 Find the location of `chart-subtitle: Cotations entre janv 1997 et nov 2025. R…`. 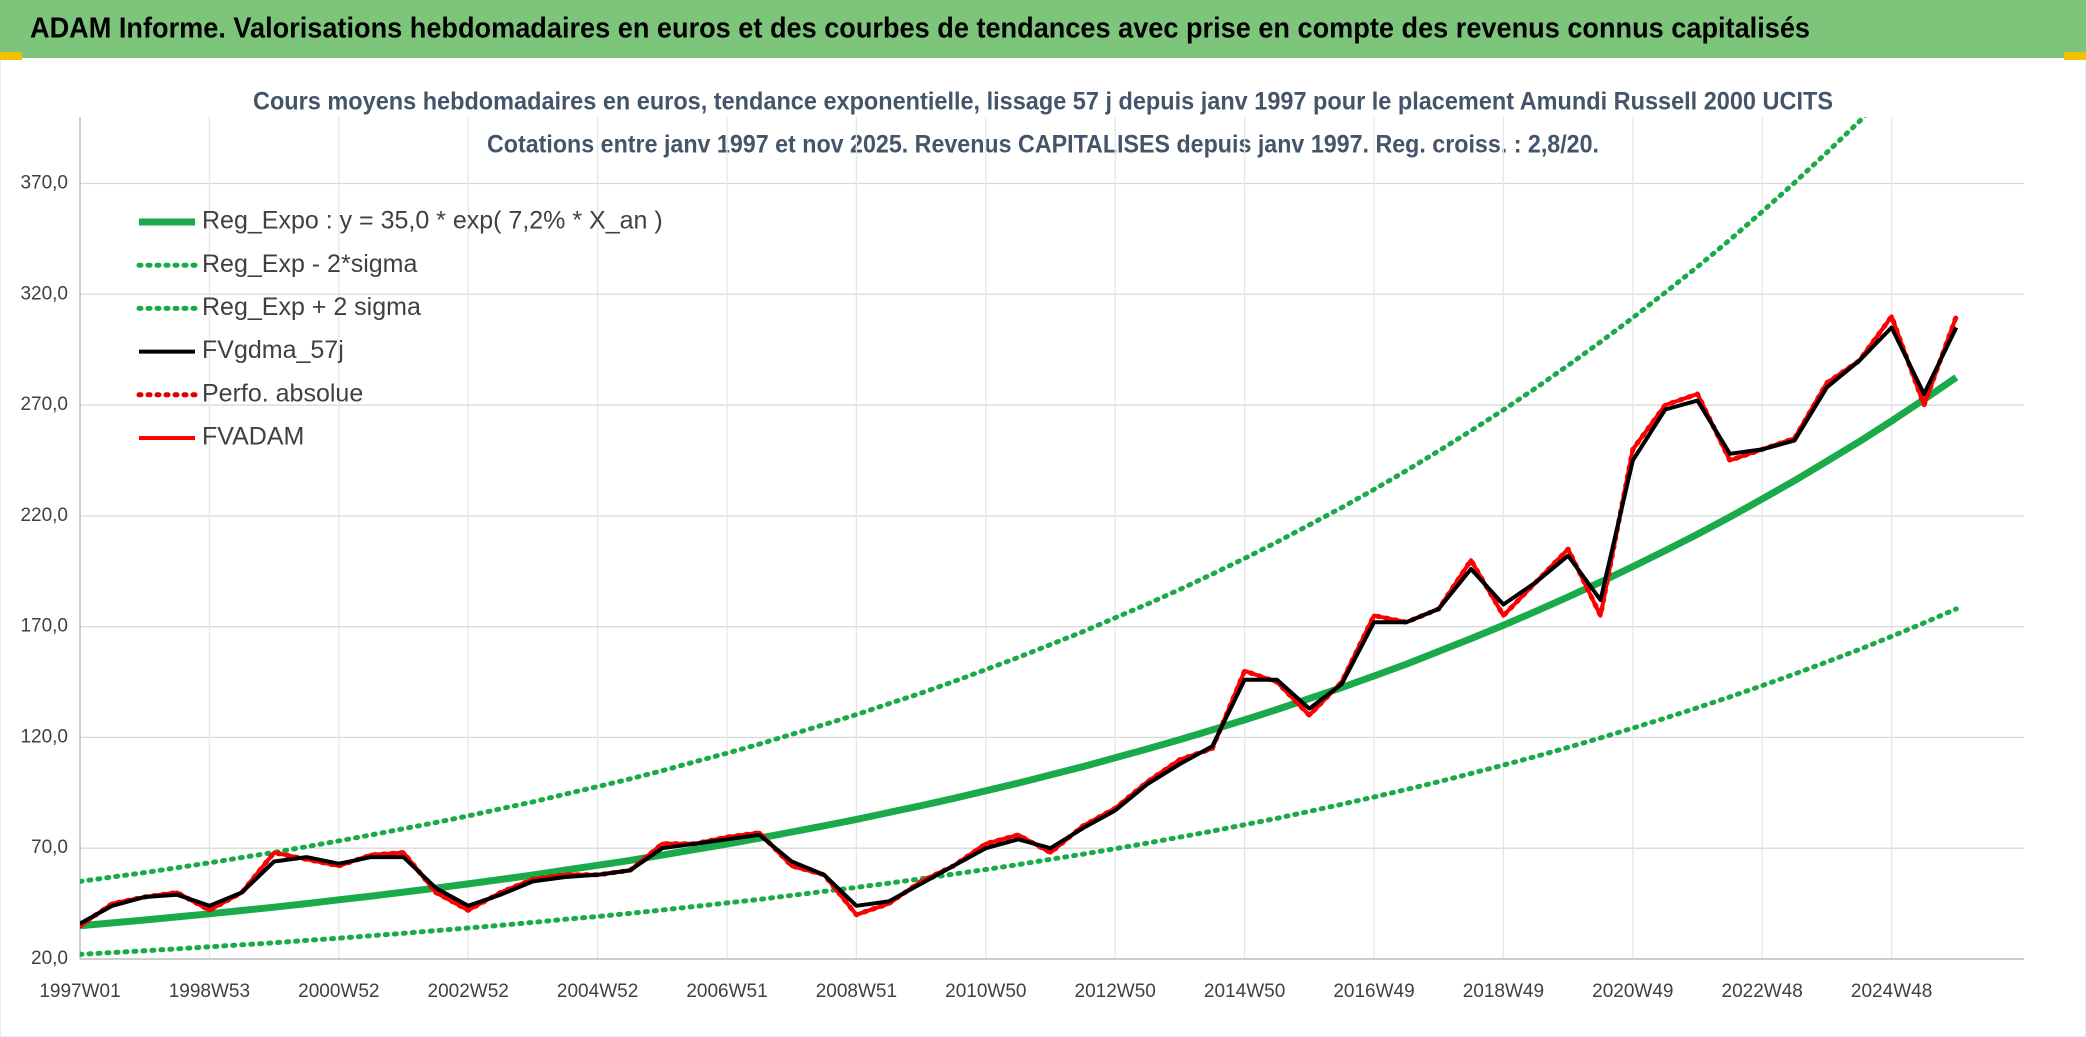

chart-subtitle: Cotations entre janv 1997 et nov 2025. R… is located at coordinates (1043, 145).